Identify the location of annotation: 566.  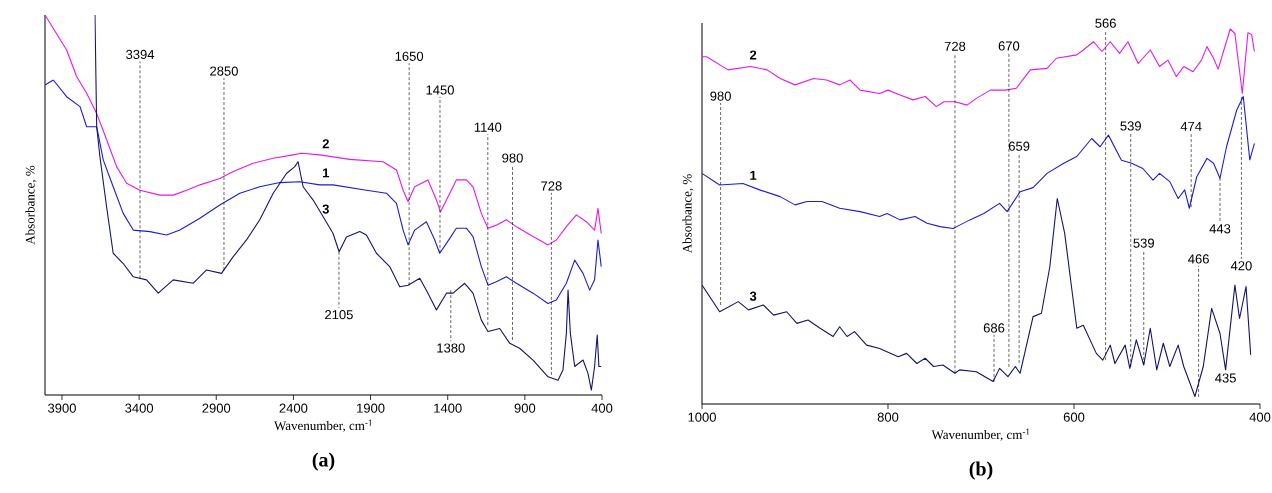
(1105, 23).